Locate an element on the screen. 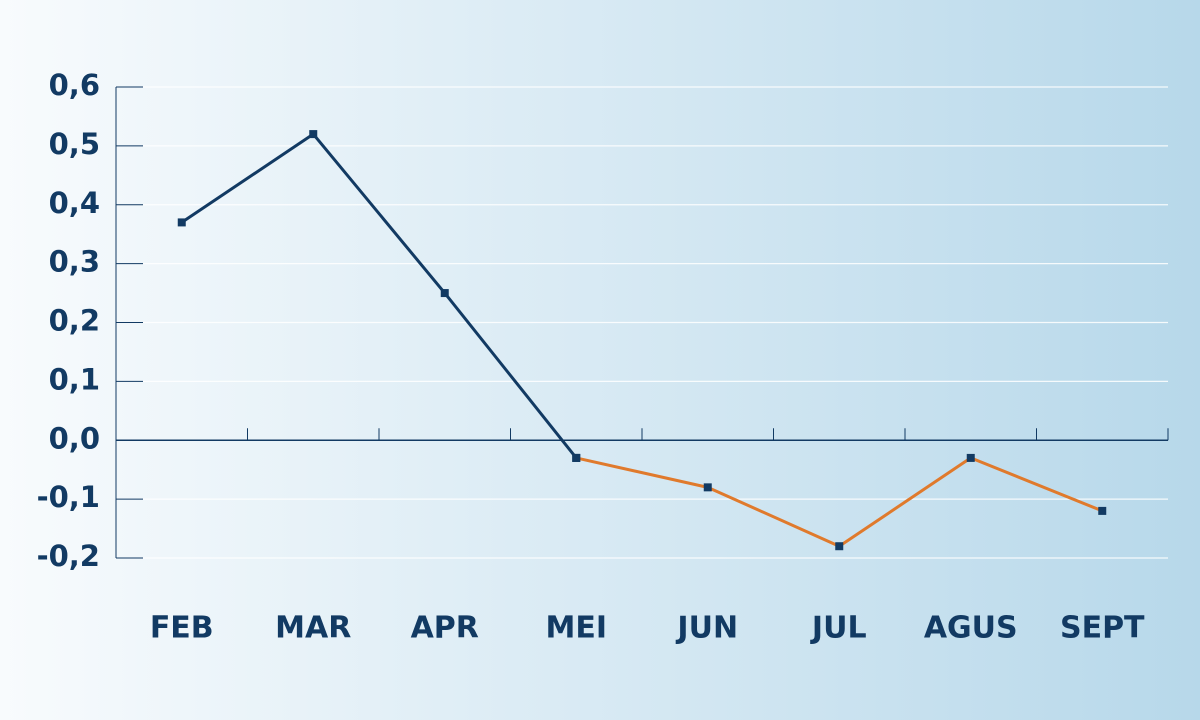 The width and height of the screenshot is (1200, 720). y-tick-label: 0,6 is located at coordinates (74, 85).